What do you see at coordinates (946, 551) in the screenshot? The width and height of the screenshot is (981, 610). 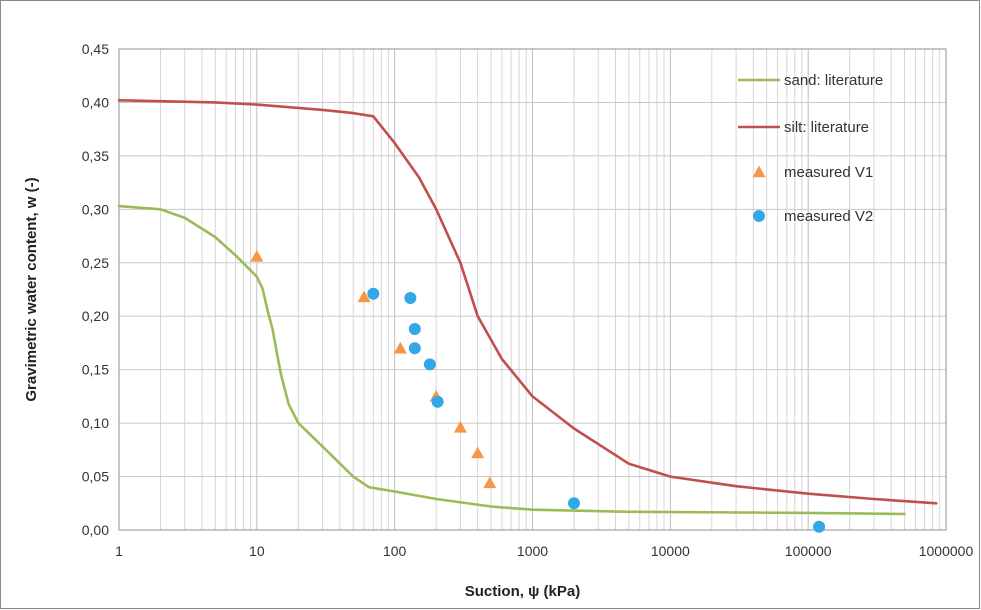 I see `x-tick-label: 1000000` at bounding box center [946, 551].